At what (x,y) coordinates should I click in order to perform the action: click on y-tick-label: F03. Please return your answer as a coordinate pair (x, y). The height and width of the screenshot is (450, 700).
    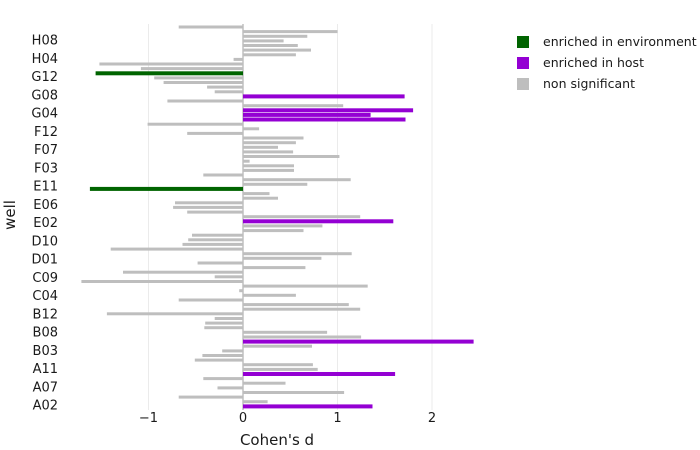
    Looking at the image, I should click on (46, 168).